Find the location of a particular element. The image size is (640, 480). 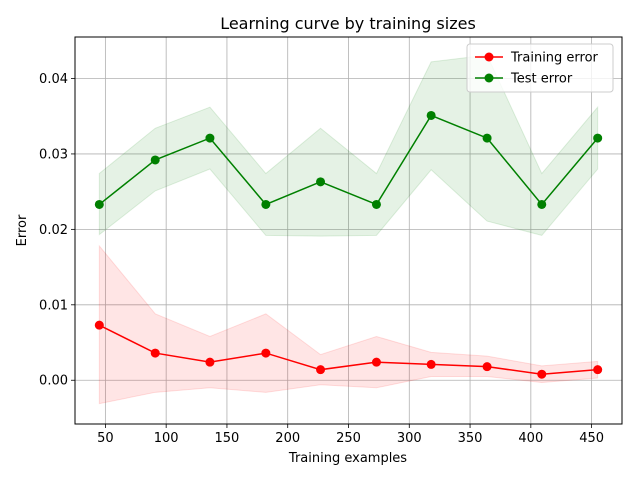

legend-box is located at coordinates (540, 68).